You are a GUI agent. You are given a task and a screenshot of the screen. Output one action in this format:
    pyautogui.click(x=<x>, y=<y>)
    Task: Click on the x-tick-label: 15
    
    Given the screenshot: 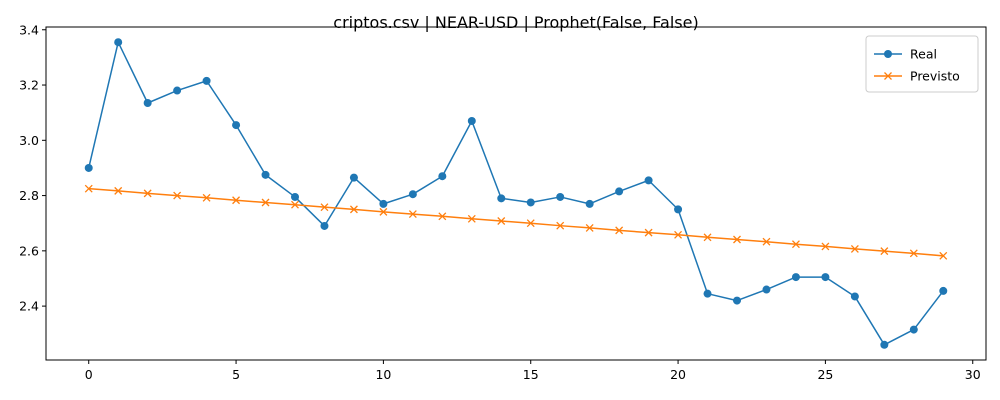 What is the action you would take?
    pyautogui.click(x=531, y=374)
    